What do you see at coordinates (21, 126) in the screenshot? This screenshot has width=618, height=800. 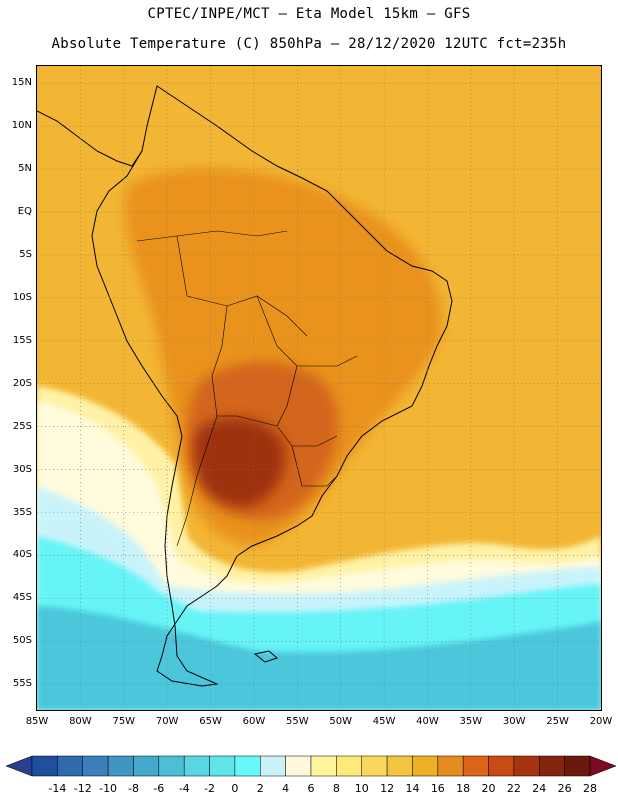 I see `lat-tick-label: 10N` at bounding box center [21, 126].